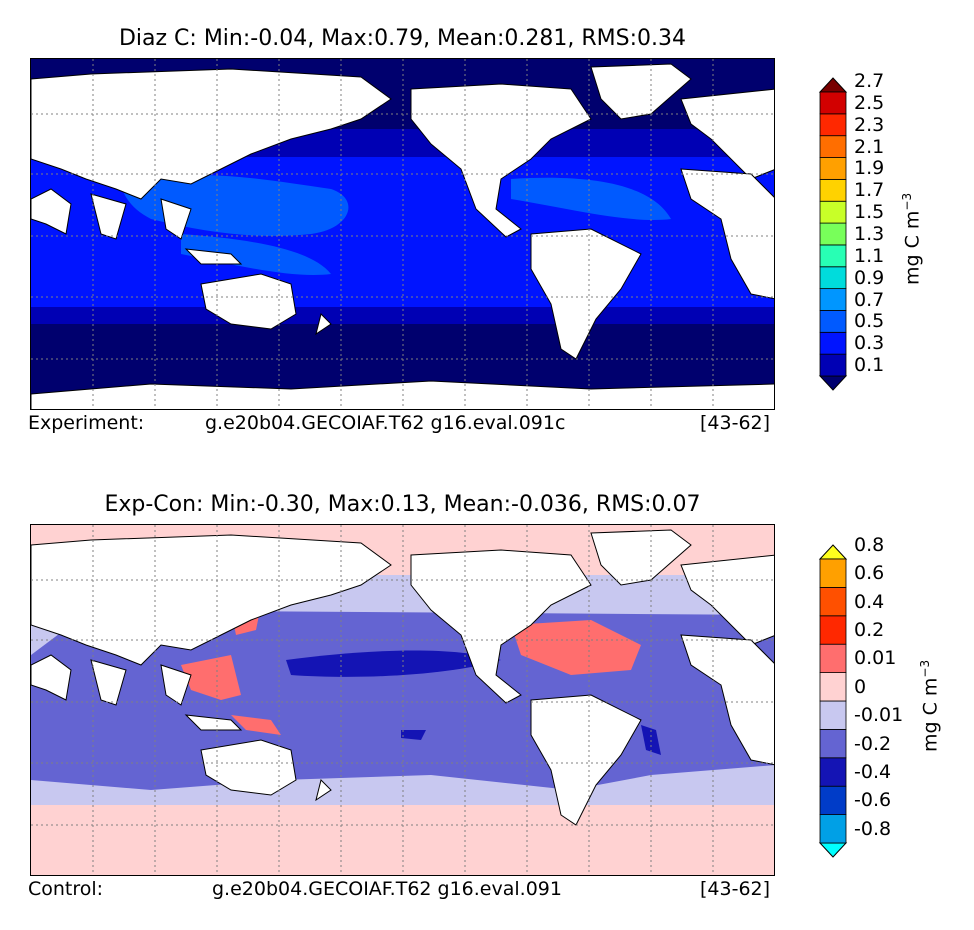 Image resolution: width=974 pixels, height=930 pixels. I want to click on panel1-colorbar-svg, so click(833, 234).